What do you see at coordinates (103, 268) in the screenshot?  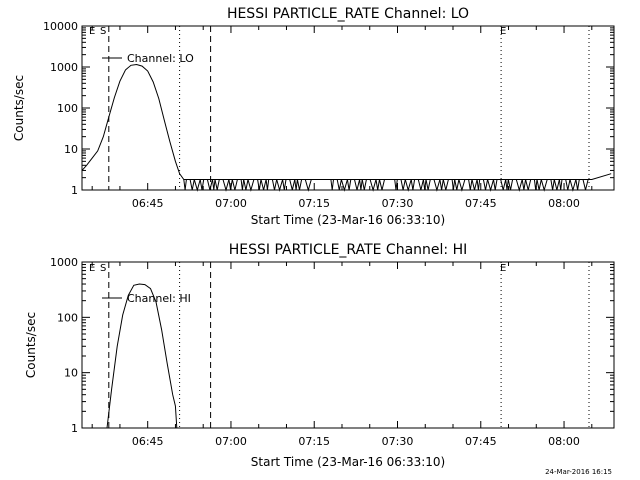 I see `marker-label-s: S` at bounding box center [103, 268].